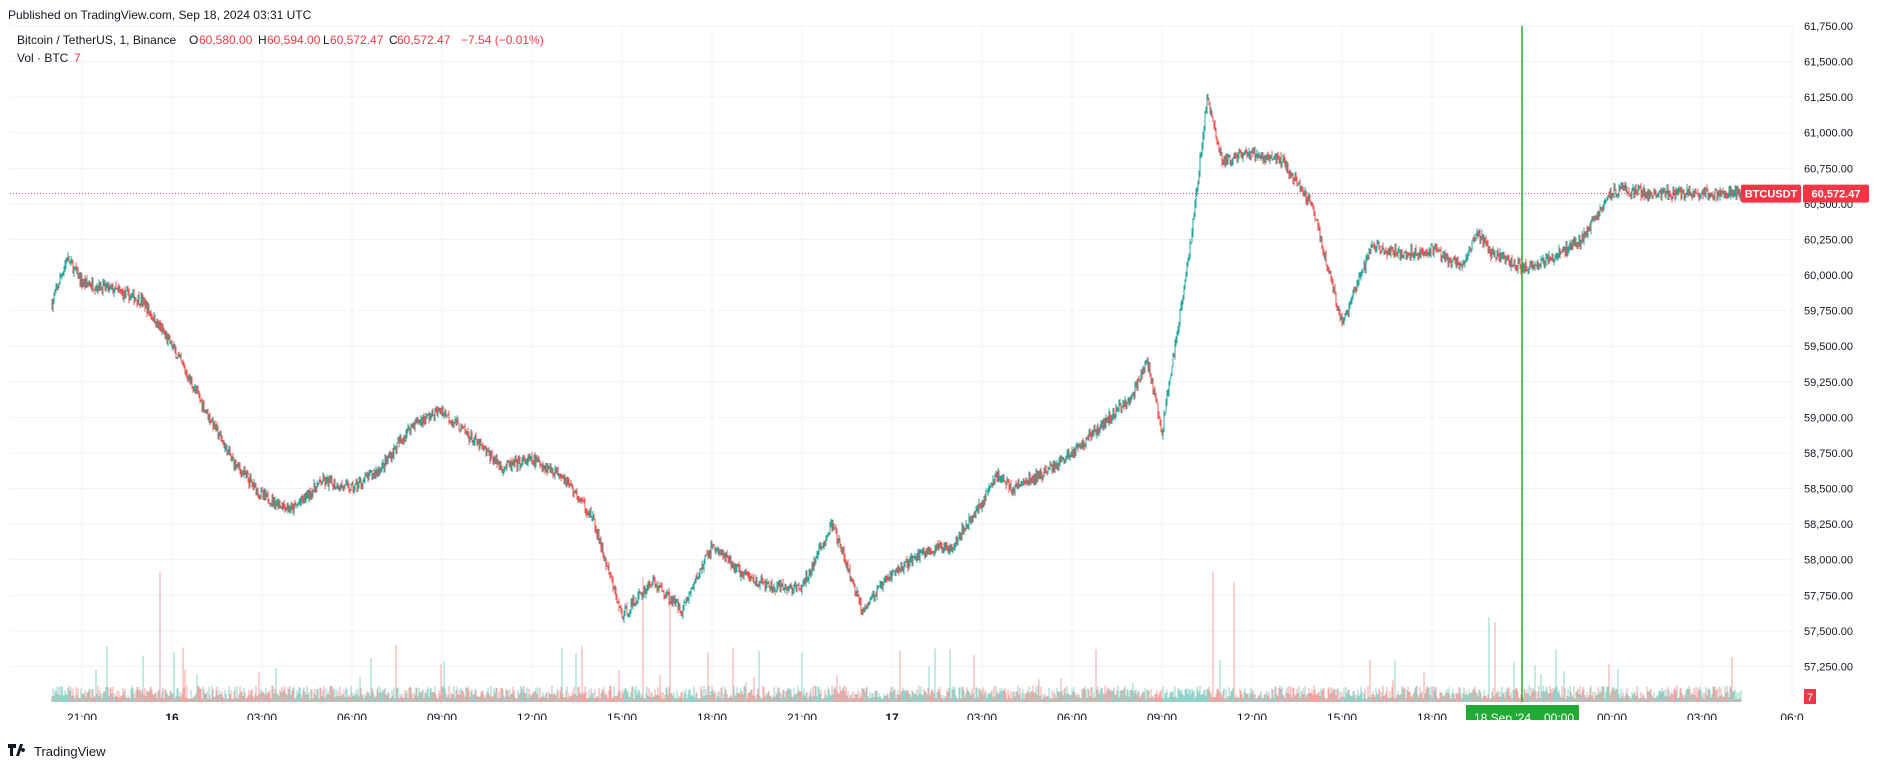  I want to click on legend-high-value: 60,594.00, so click(294, 40).